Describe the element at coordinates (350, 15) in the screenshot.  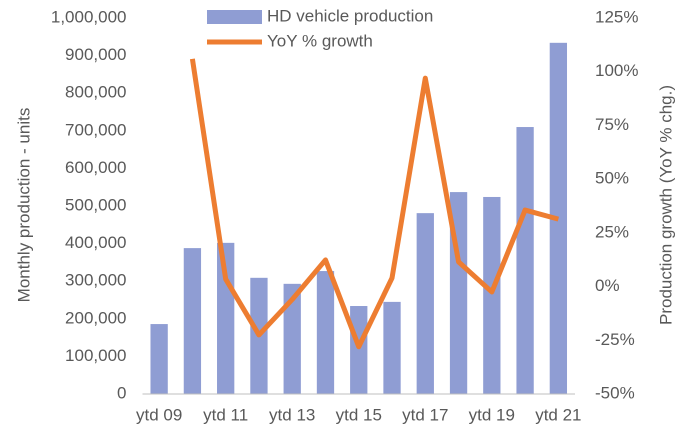
I see `legend-label: HD vehicle production` at that location.